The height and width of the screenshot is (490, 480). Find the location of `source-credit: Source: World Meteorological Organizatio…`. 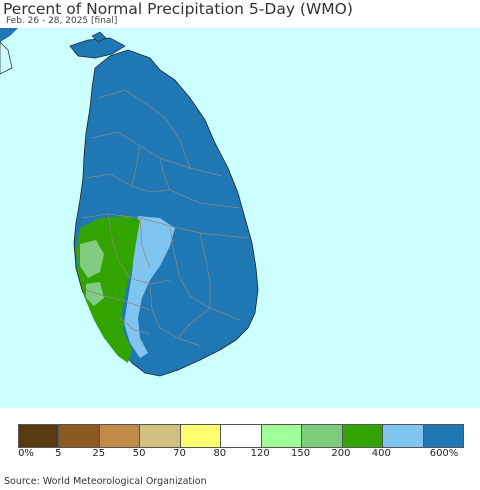

source-credit: Source: World Meteorological Organizatio… is located at coordinates (105, 481).